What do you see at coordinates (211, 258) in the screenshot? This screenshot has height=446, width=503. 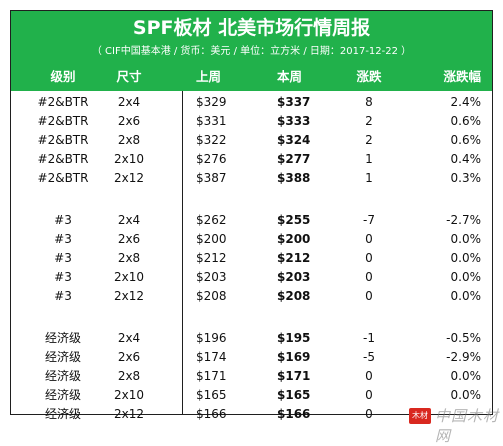 I see `cell-last-week: $212` at bounding box center [211, 258].